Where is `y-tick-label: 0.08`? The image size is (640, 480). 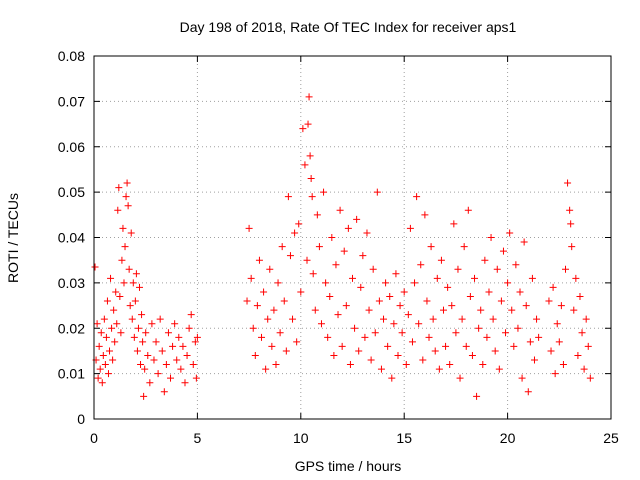 y-tick-label: 0.08 is located at coordinates (71, 56).